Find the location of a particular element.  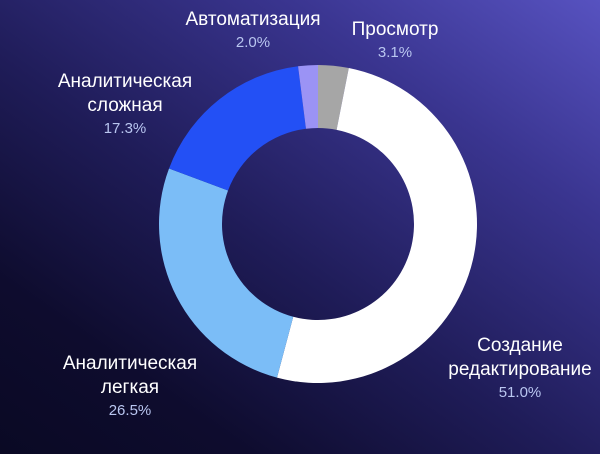

label-sozdanie-redaktirovanie: Создание редактирование 51.0% is located at coordinates (520, 369).